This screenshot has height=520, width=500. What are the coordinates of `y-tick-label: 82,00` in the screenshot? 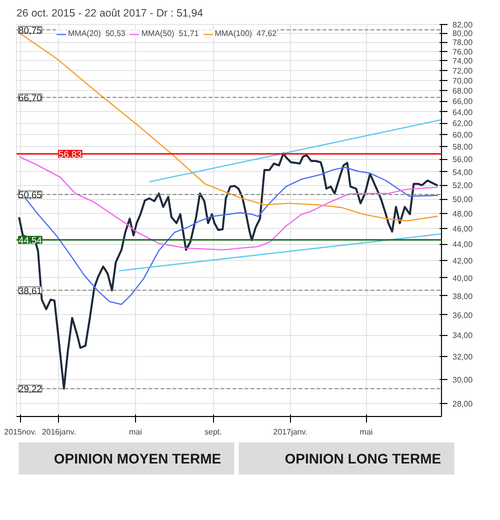 It's located at (463, 25).